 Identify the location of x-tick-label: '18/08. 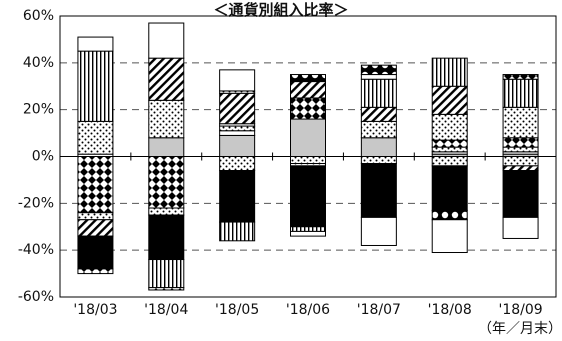
(450, 310).